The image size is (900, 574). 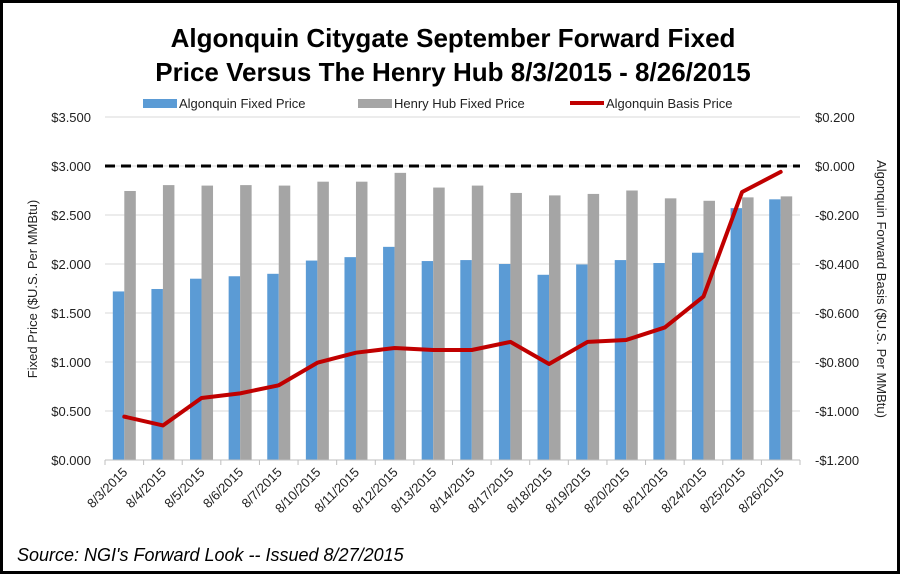 I want to click on y-tick-label: $2.000, so click(x=71, y=264).